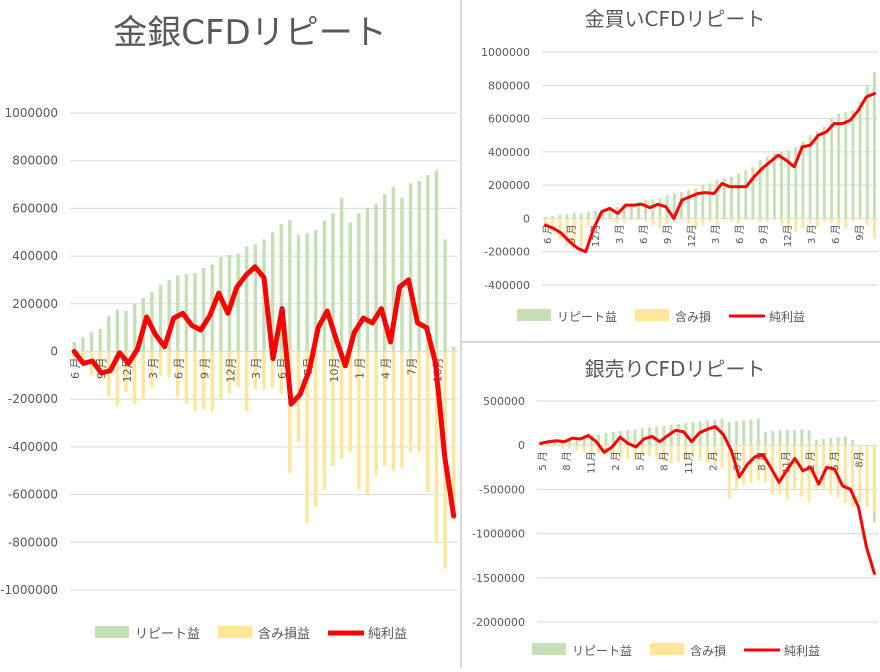 This screenshot has width=880, height=672. What do you see at coordinates (860, 232) in the screenshot?
I see `x-tick-label: 9月` at bounding box center [860, 232].